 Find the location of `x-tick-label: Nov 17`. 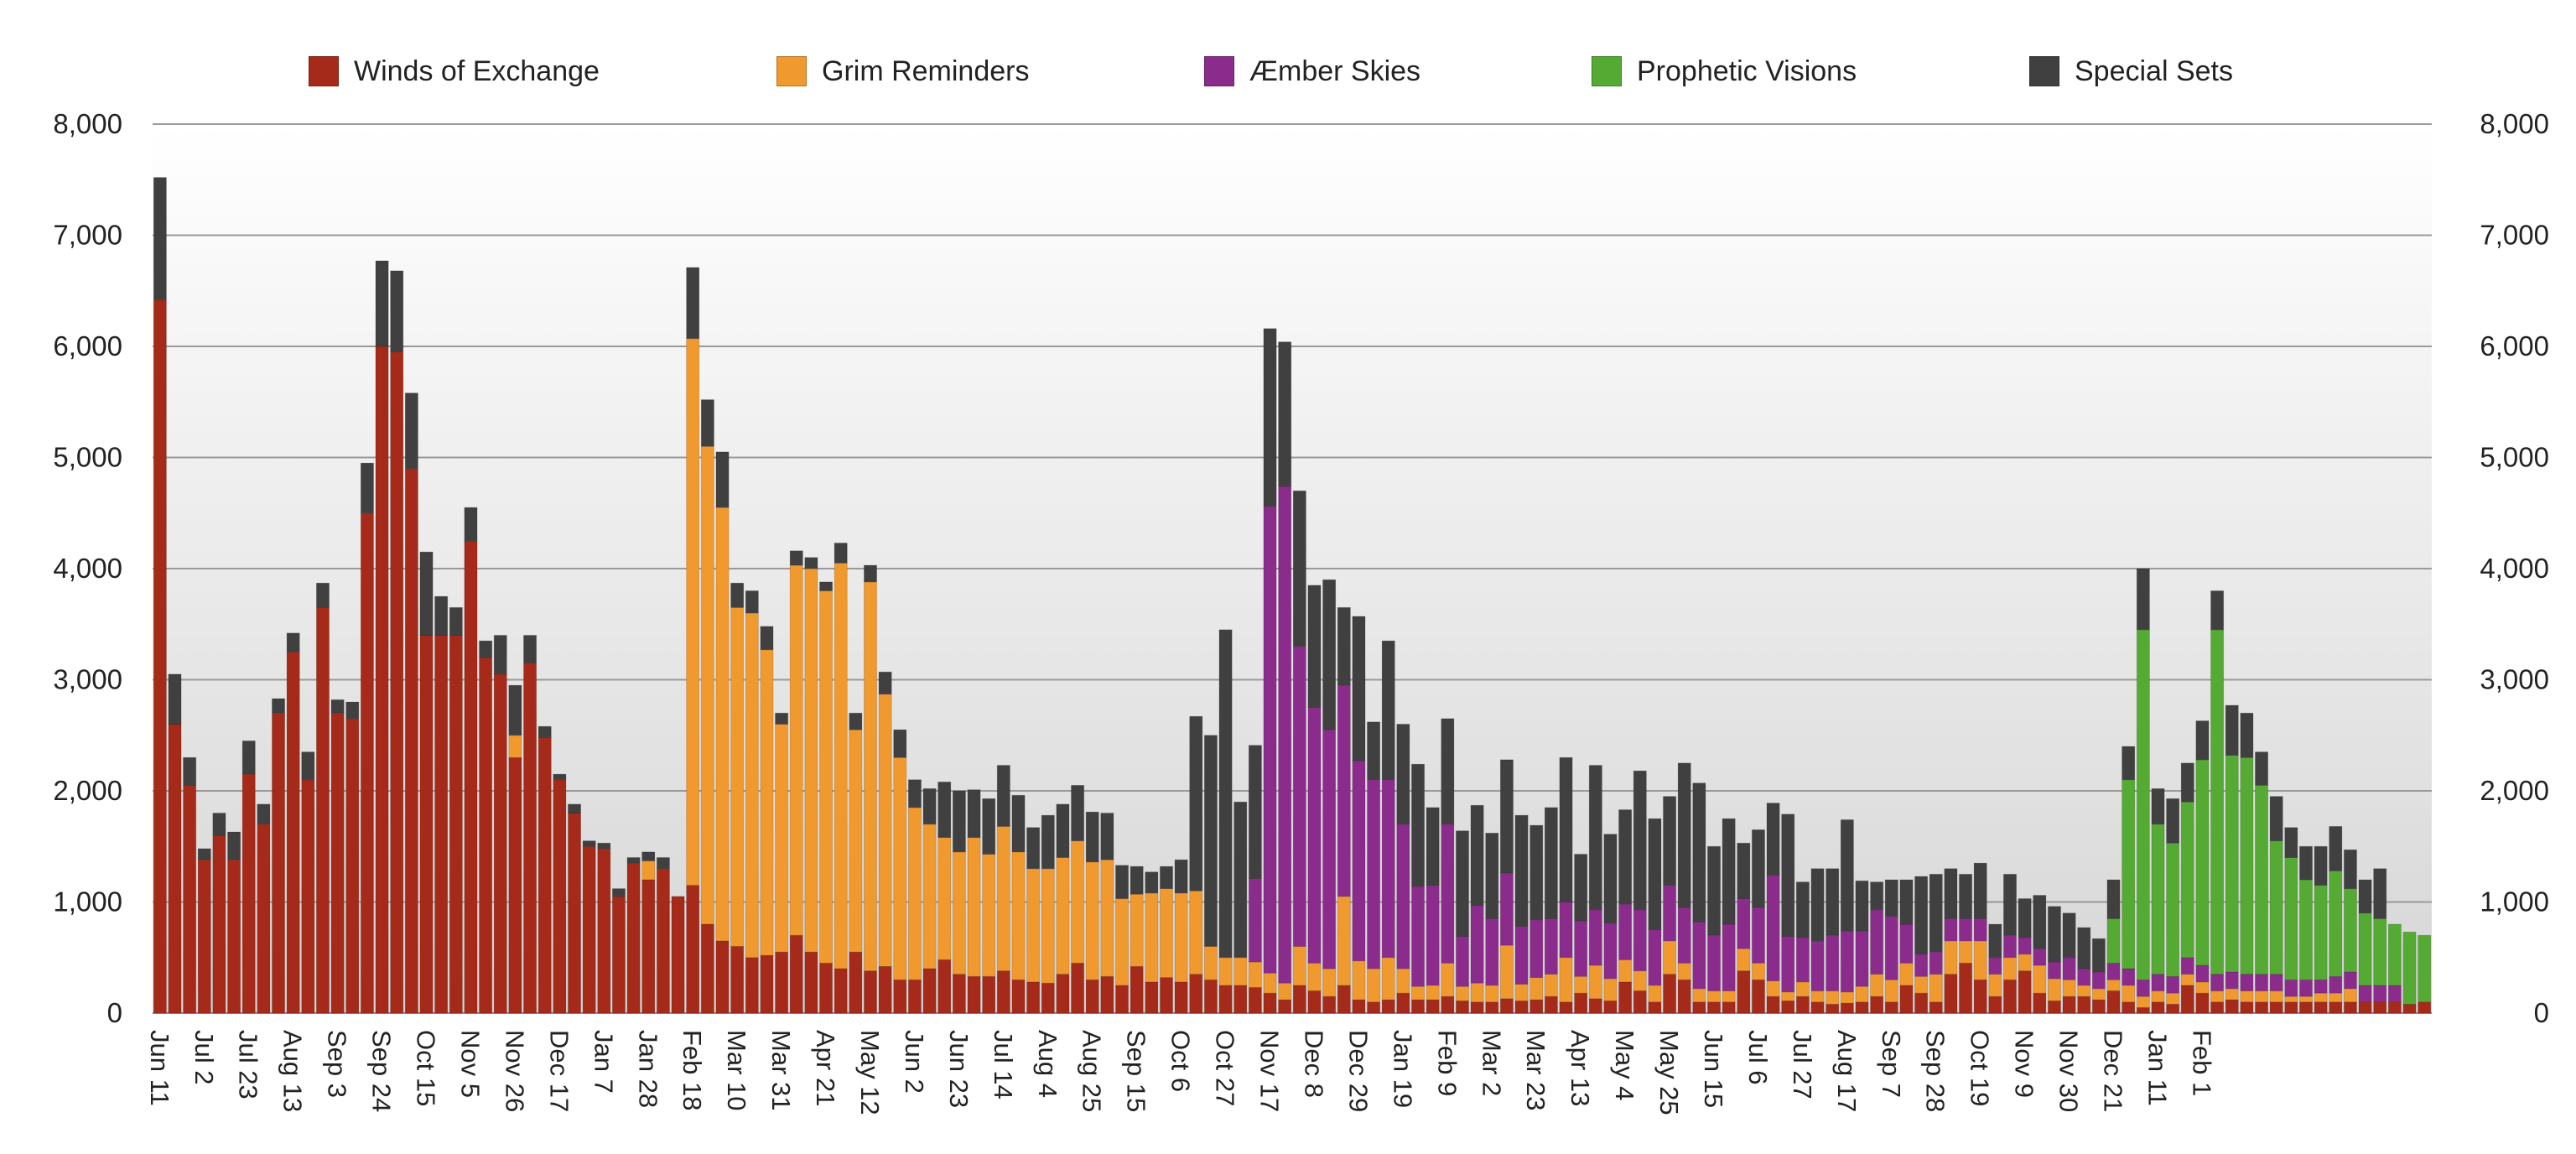

x-tick-label: Nov 17 is located at coordinates (1270, 1071).